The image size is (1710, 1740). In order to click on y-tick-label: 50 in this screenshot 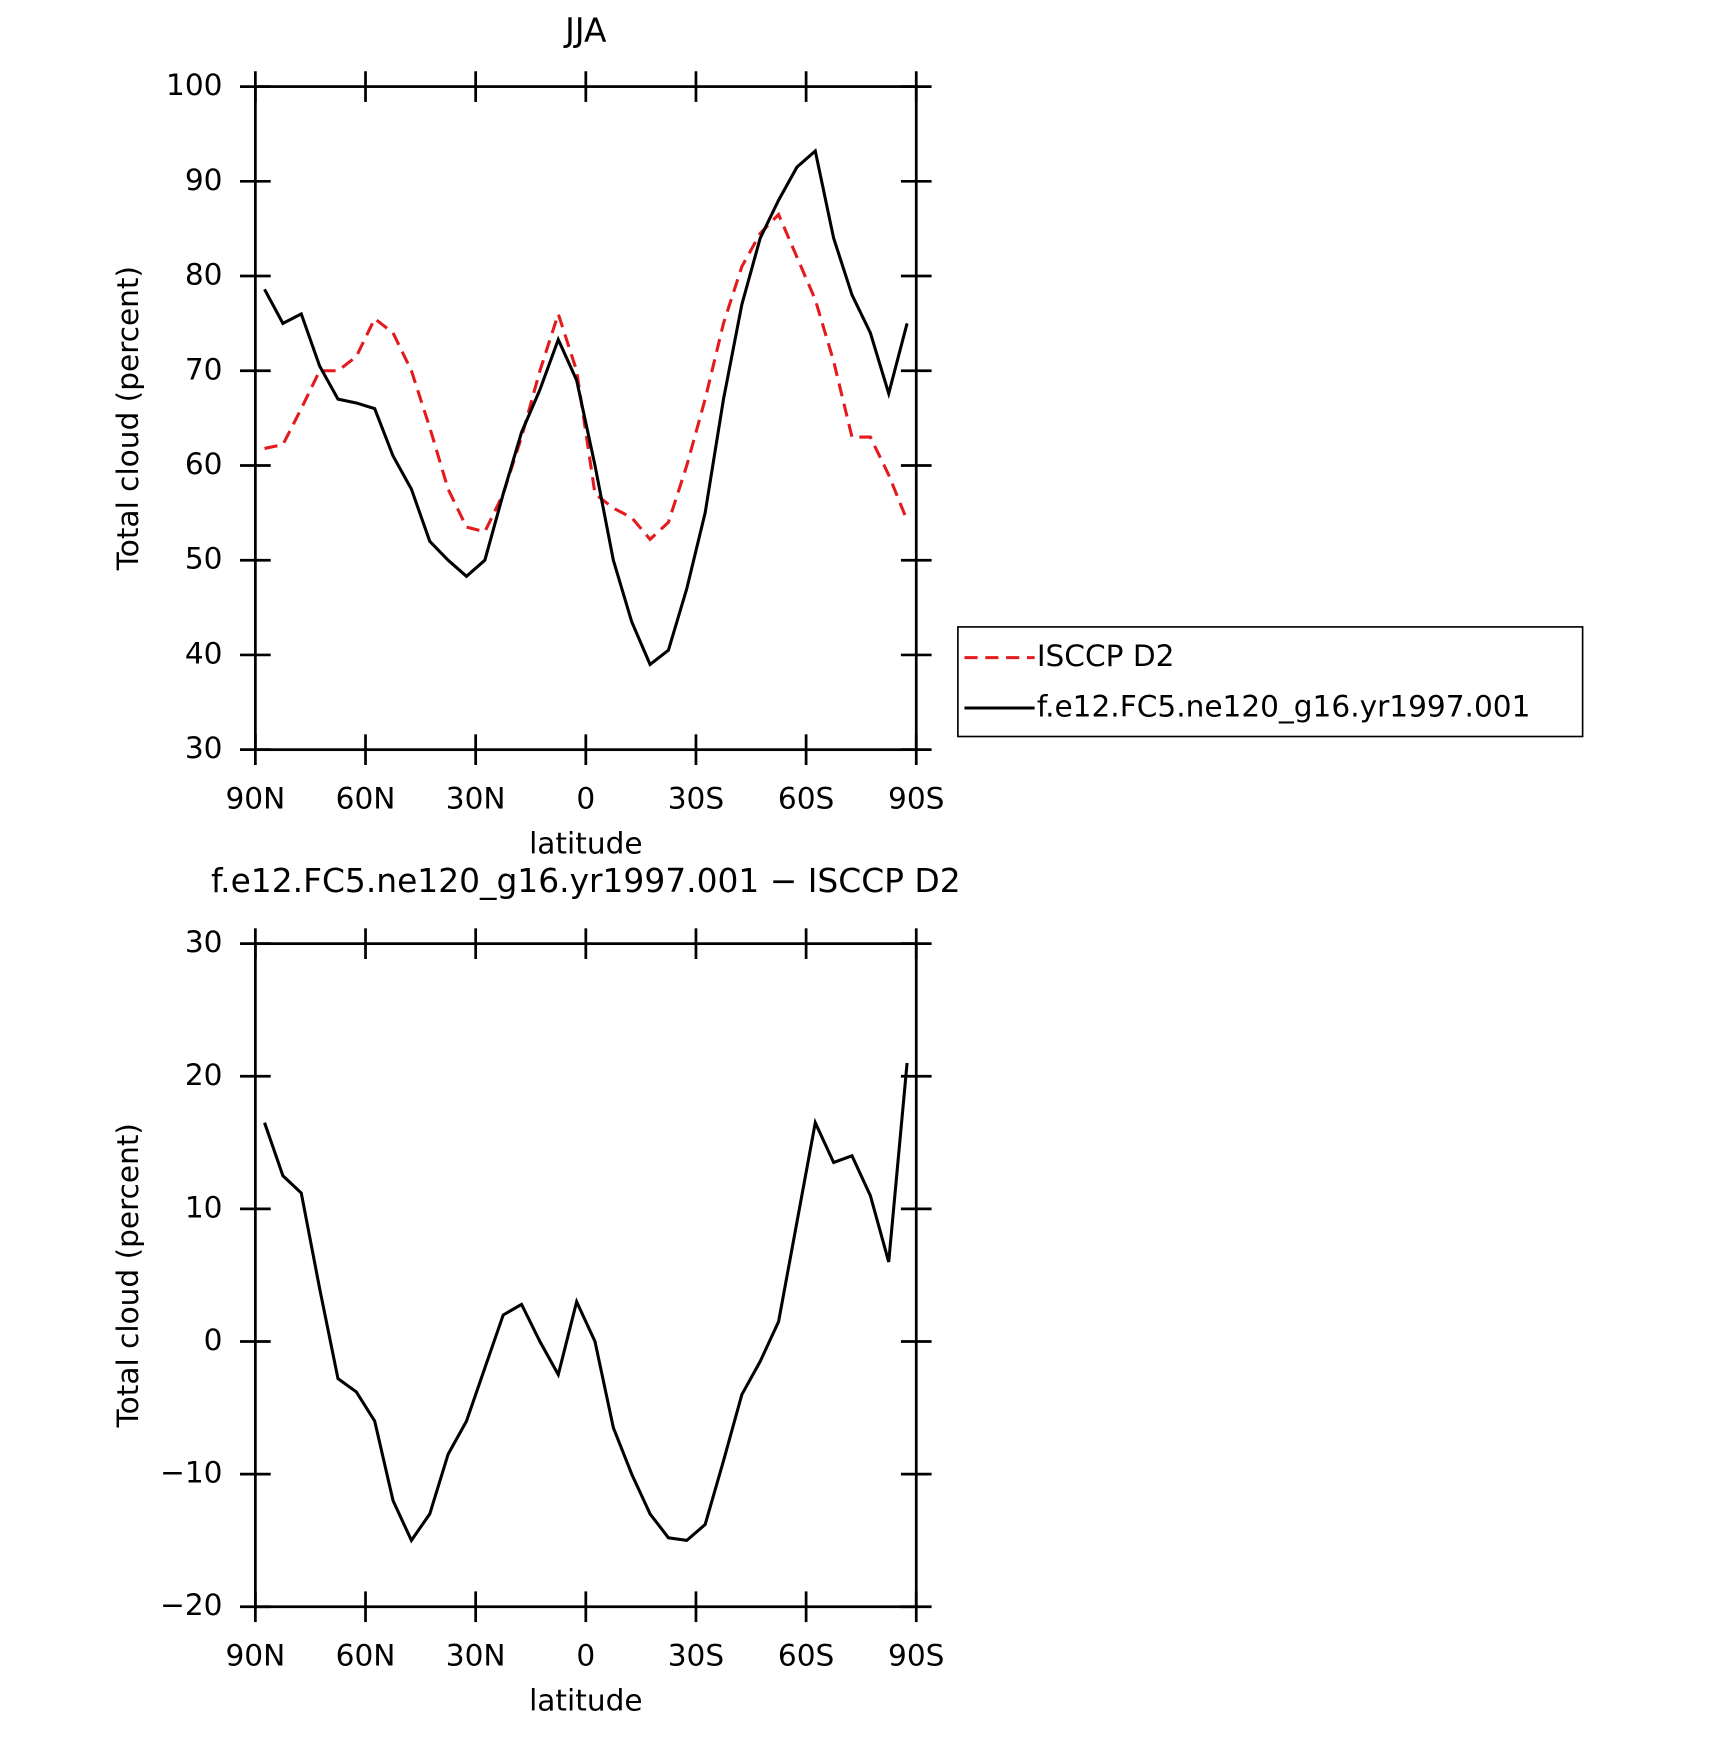, I will do `click(204, 559)`.